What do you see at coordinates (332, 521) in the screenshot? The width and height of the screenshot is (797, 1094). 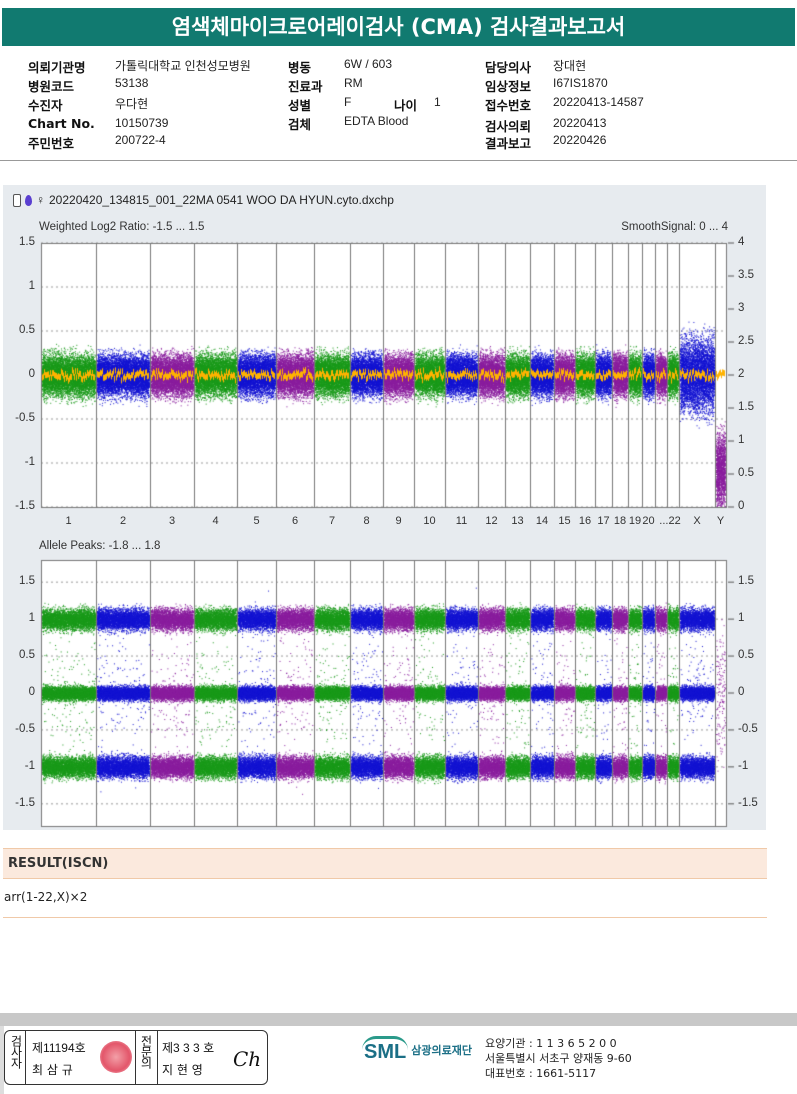 I see `chromosome-label: 7` at bounding box center [332, 521].